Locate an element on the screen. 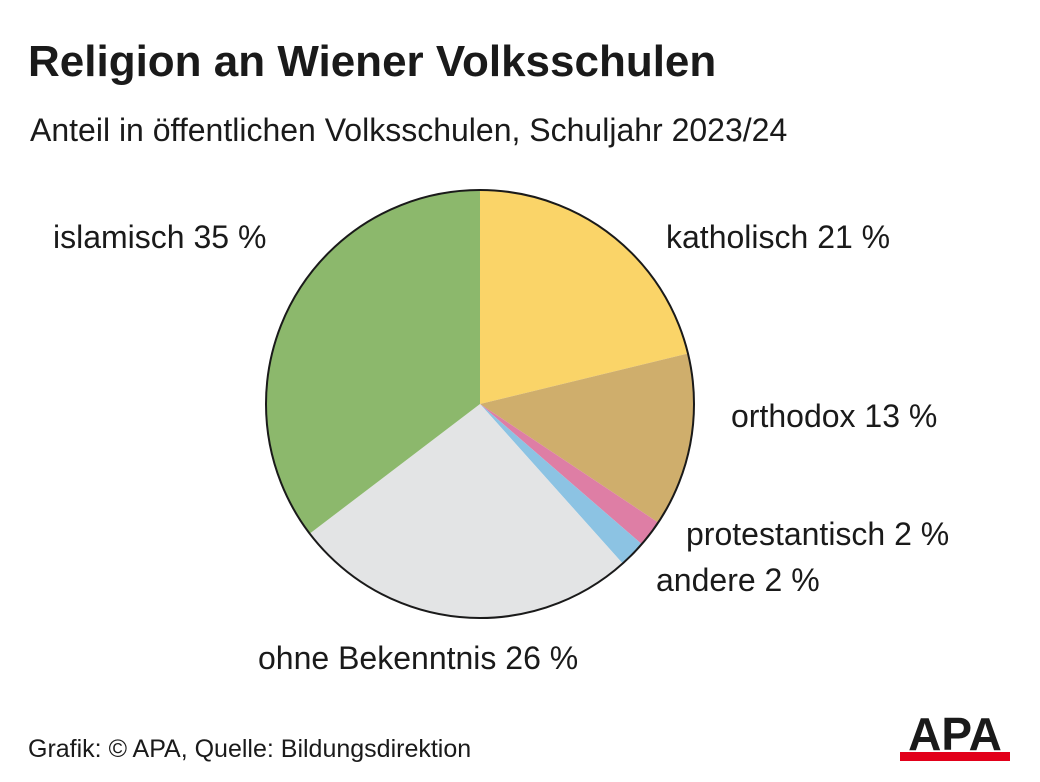  logo-accent-bar is located at coordinates (955, 756).